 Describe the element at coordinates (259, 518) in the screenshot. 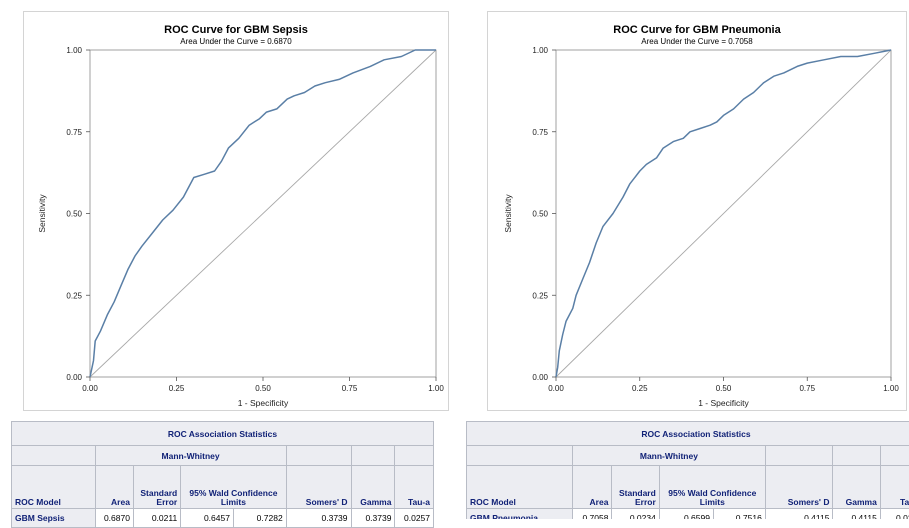

I see `cell-ci-high: 0.7282` at that location.